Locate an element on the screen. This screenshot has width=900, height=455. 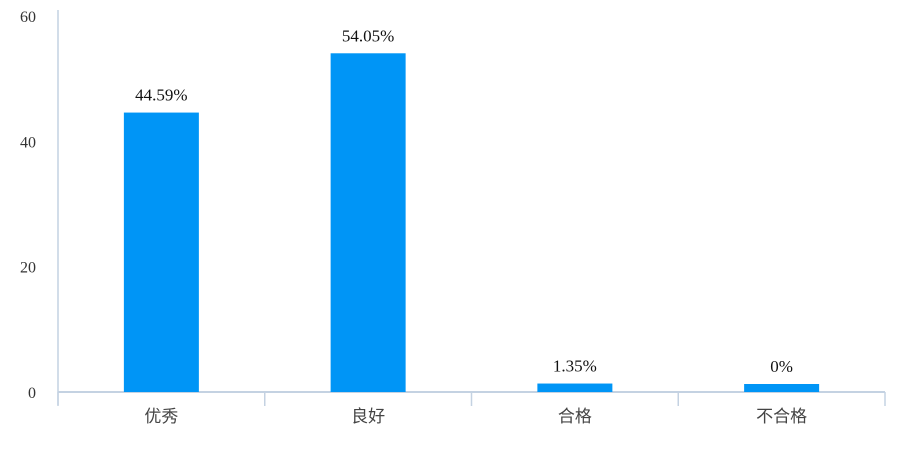
x-tick-label: 不合格 is located at coordinates (781, 416).